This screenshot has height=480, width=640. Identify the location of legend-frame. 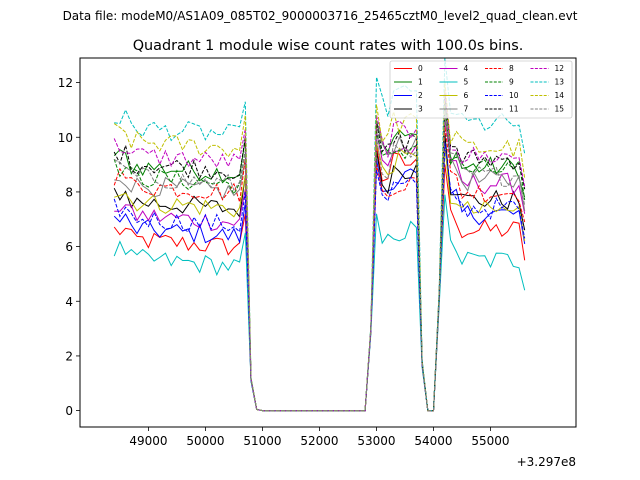
(481, 89).